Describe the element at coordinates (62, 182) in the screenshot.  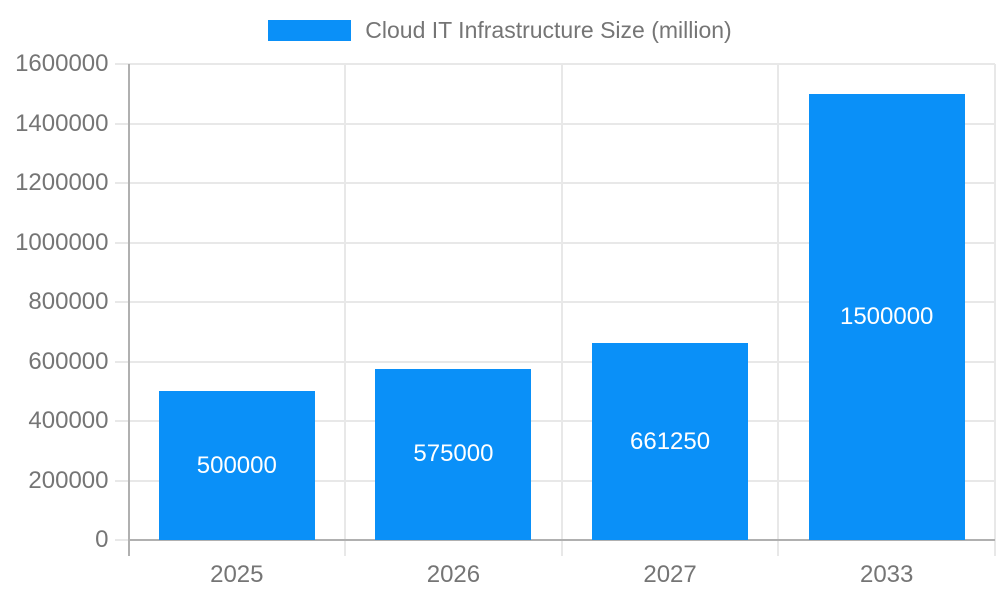
I see `y-axis-tick-label: 1200000` at that location.